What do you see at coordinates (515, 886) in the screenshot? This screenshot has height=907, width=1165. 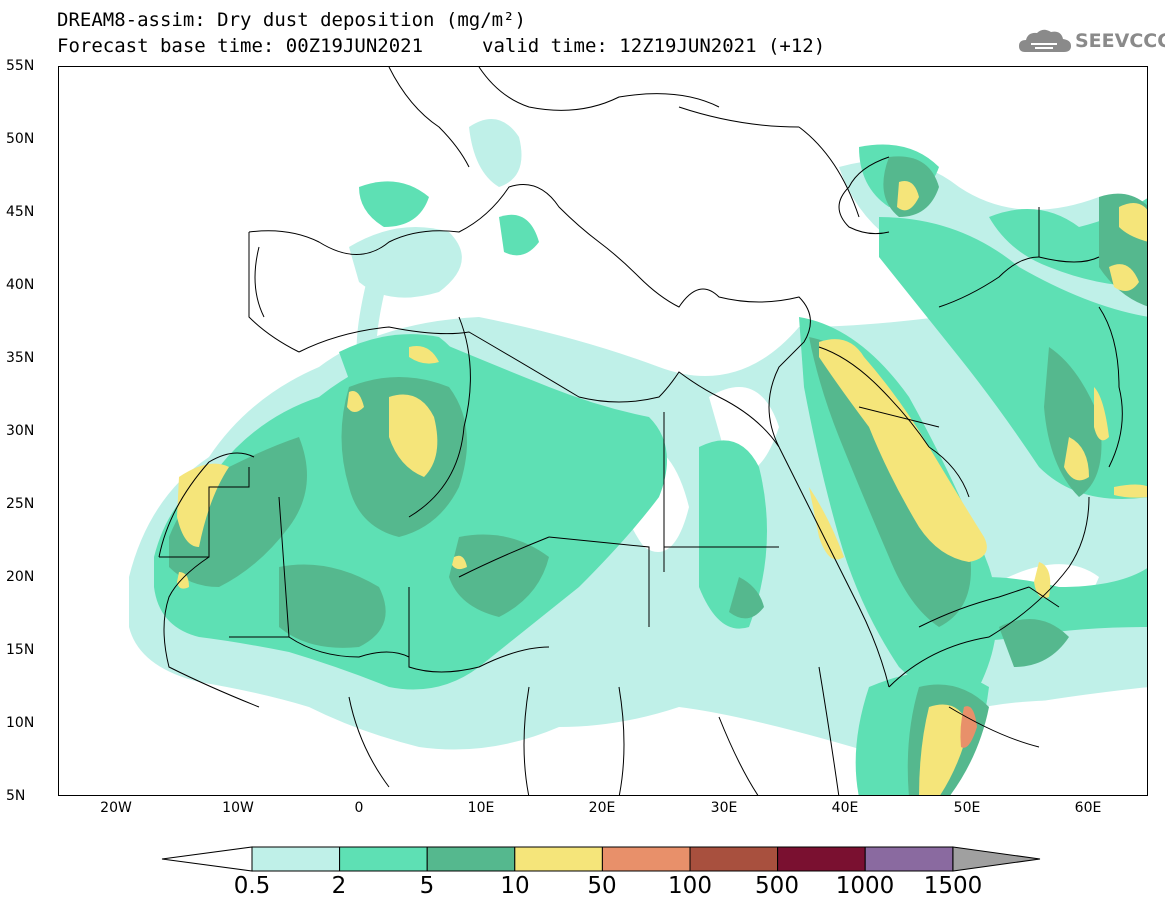 I see `colorbar-label: 10` at bounding box center [515, 886].